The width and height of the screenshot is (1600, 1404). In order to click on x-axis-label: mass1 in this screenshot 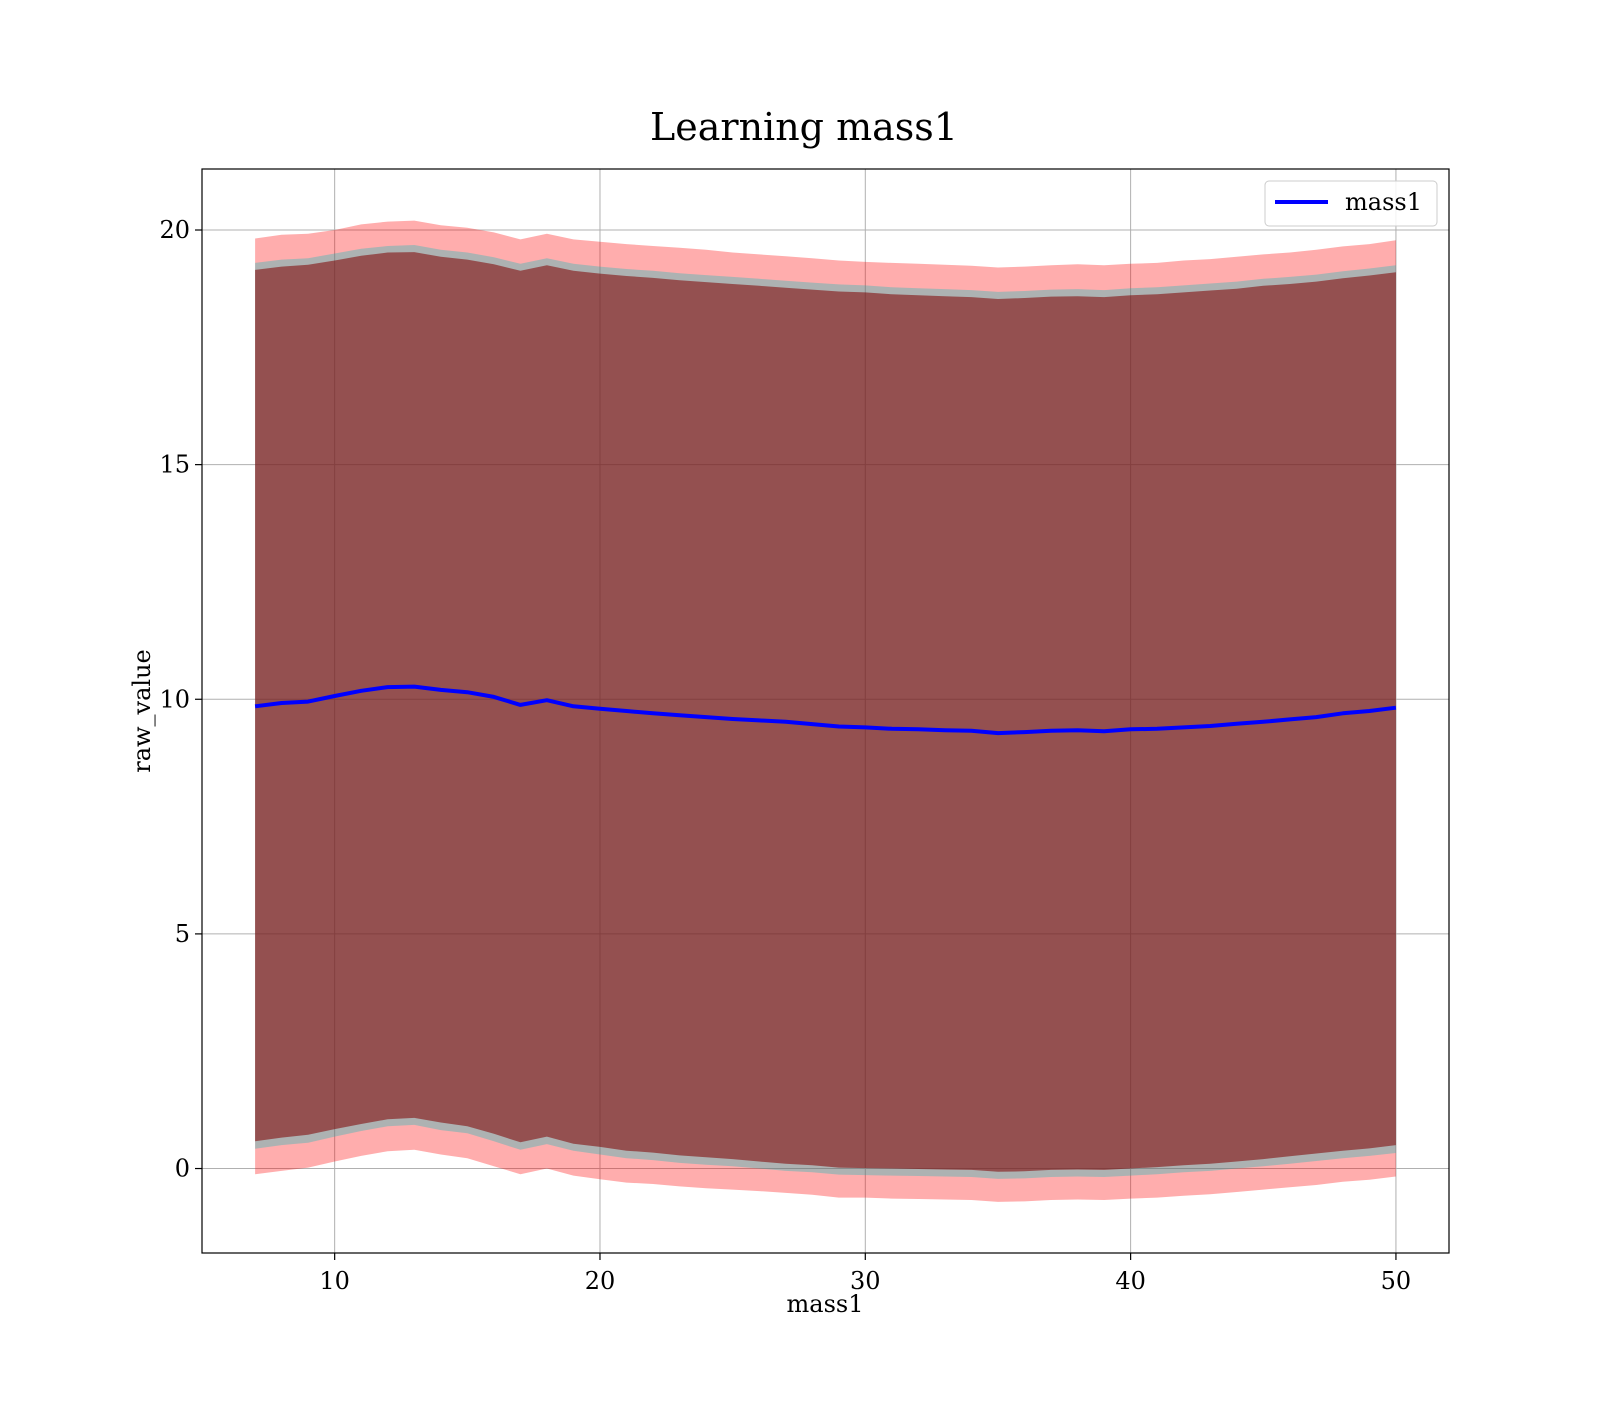, I will do `click(825, 1304)`.